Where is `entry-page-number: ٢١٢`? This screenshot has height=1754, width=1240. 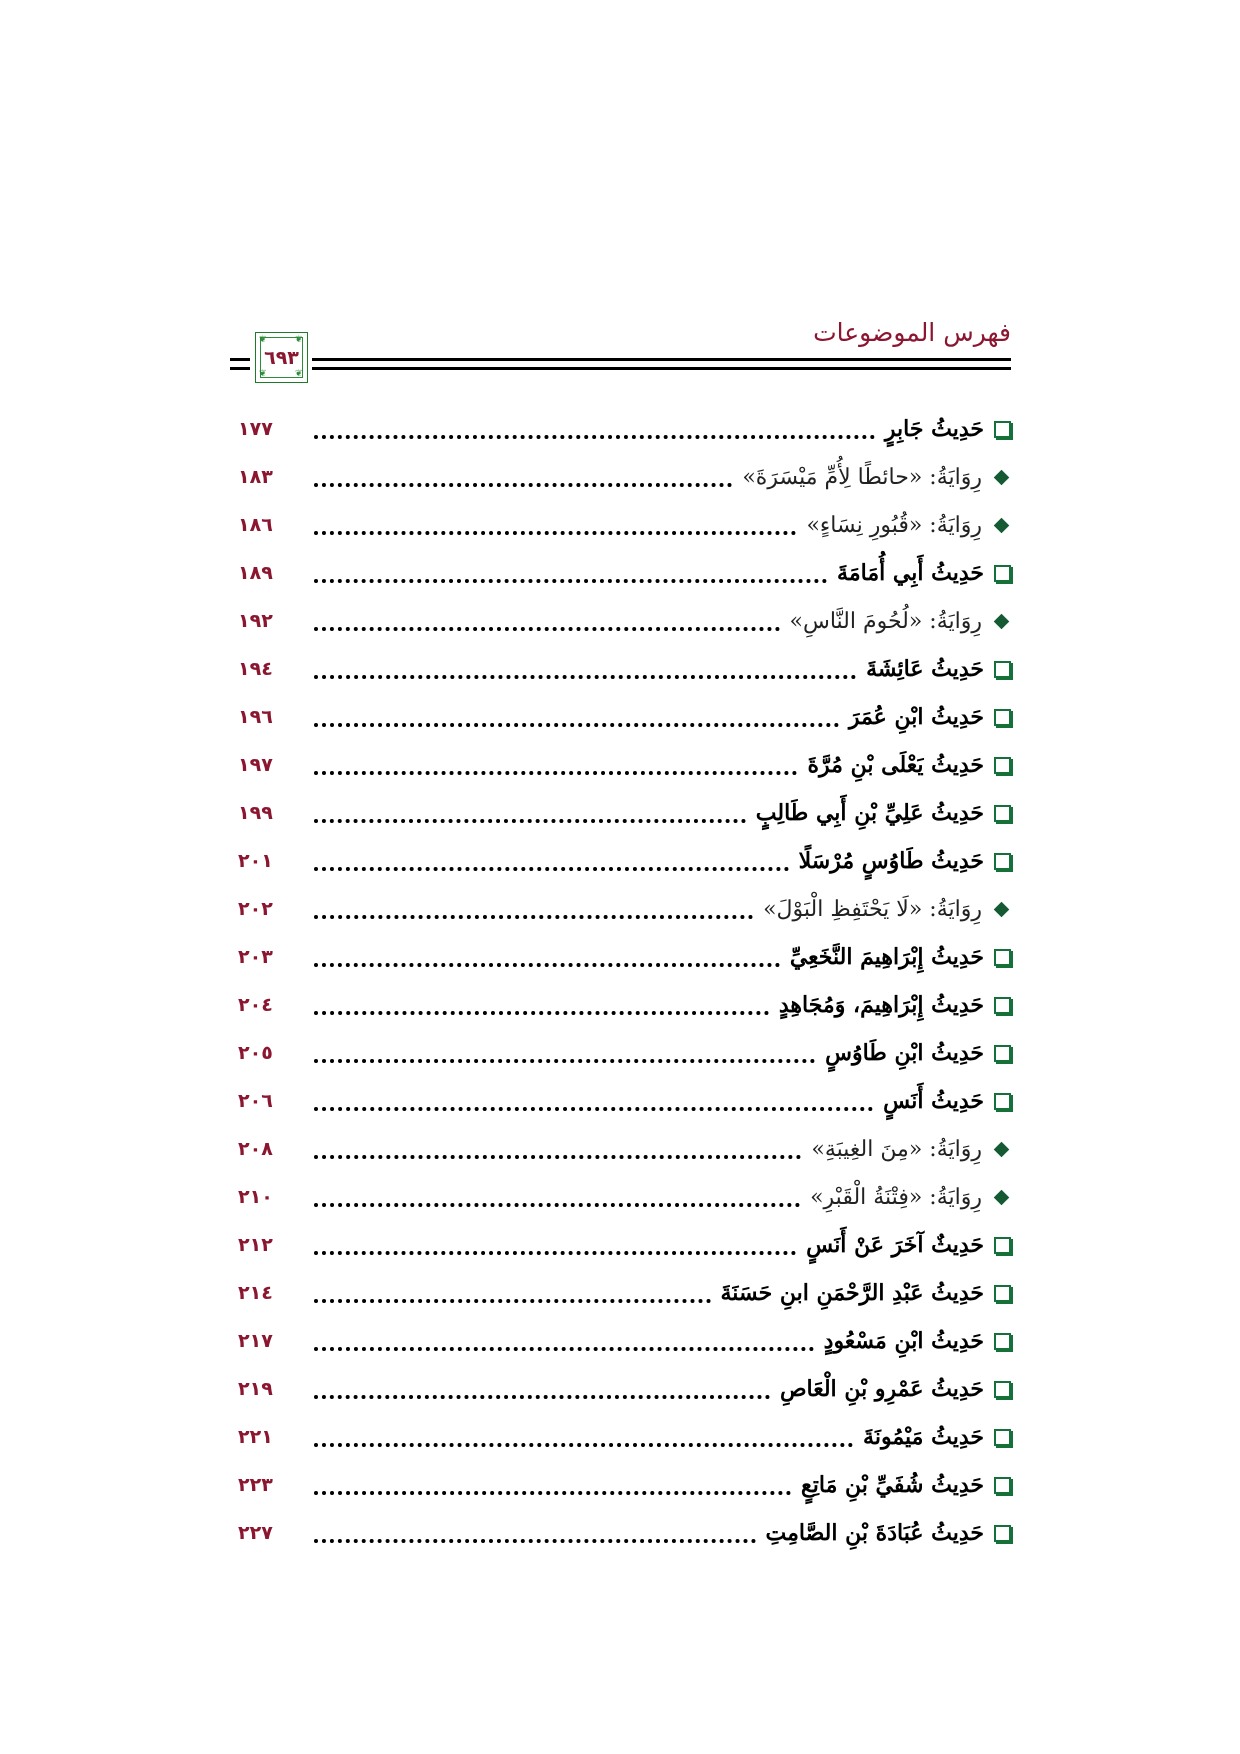 entry-page-number: ٢١٢ is located at coordinates (255, 1245).